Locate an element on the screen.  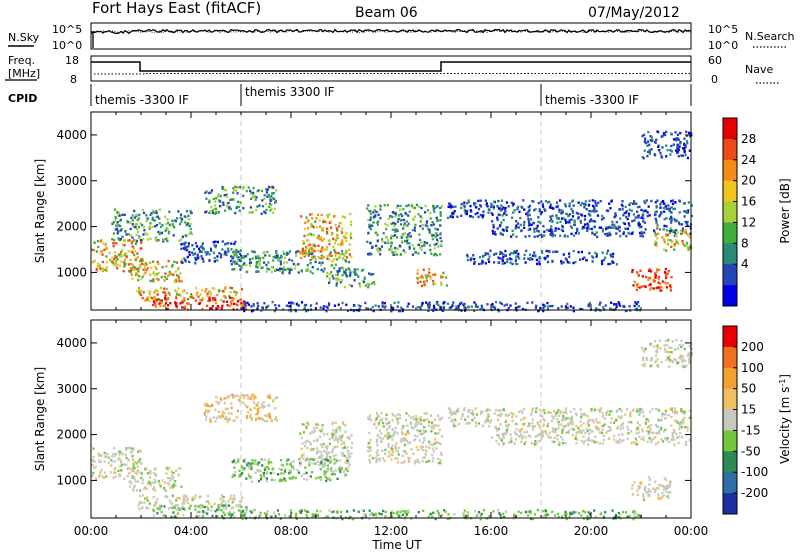
freq-panel-frame is located at coordinates (391, 68).